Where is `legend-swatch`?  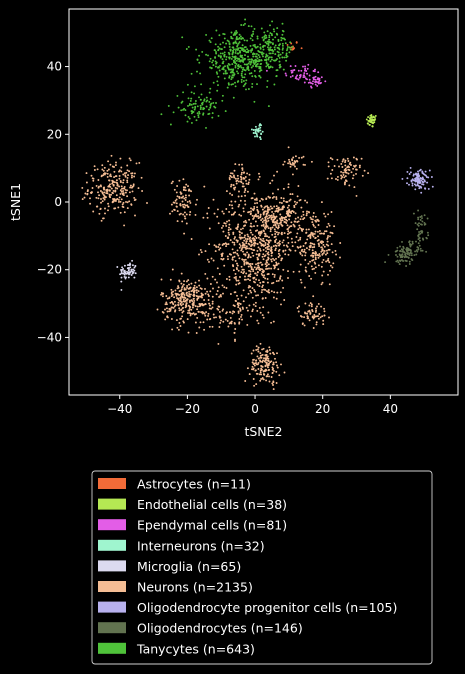 legend-swatch is located at coordinates (112, 504).